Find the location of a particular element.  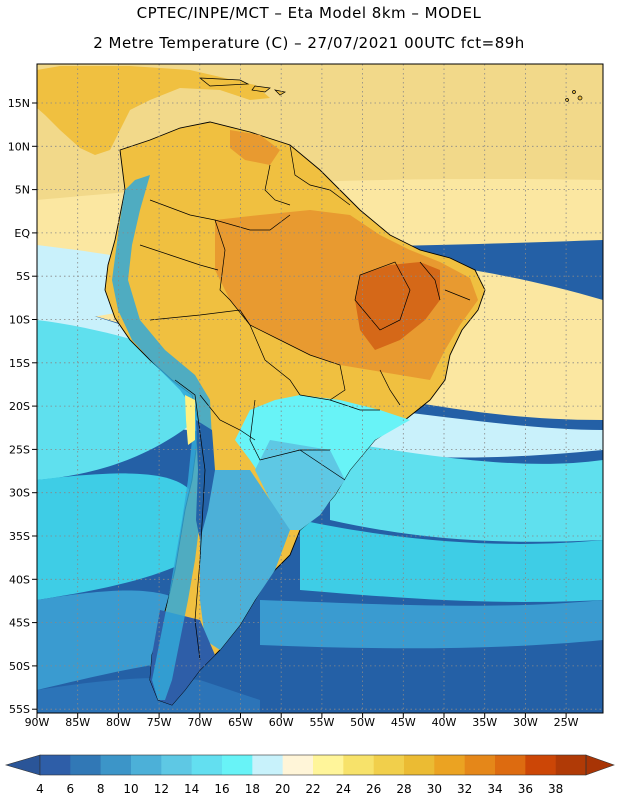

colorbar-label: 18 is located at coordinates (252, 789).